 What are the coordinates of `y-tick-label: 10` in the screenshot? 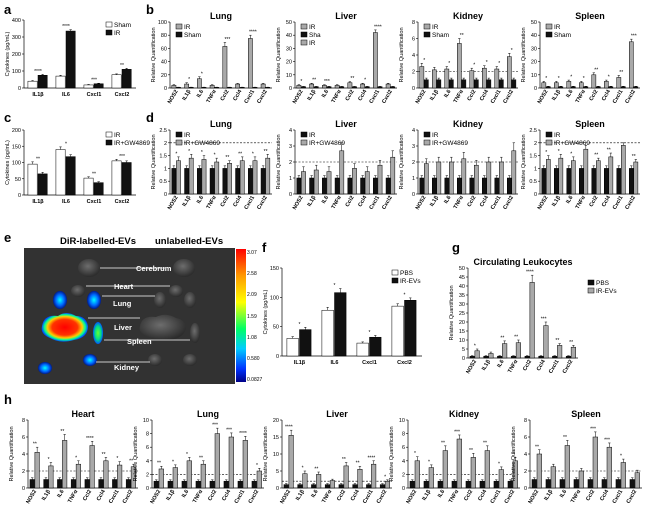 It's located at (402, 421).